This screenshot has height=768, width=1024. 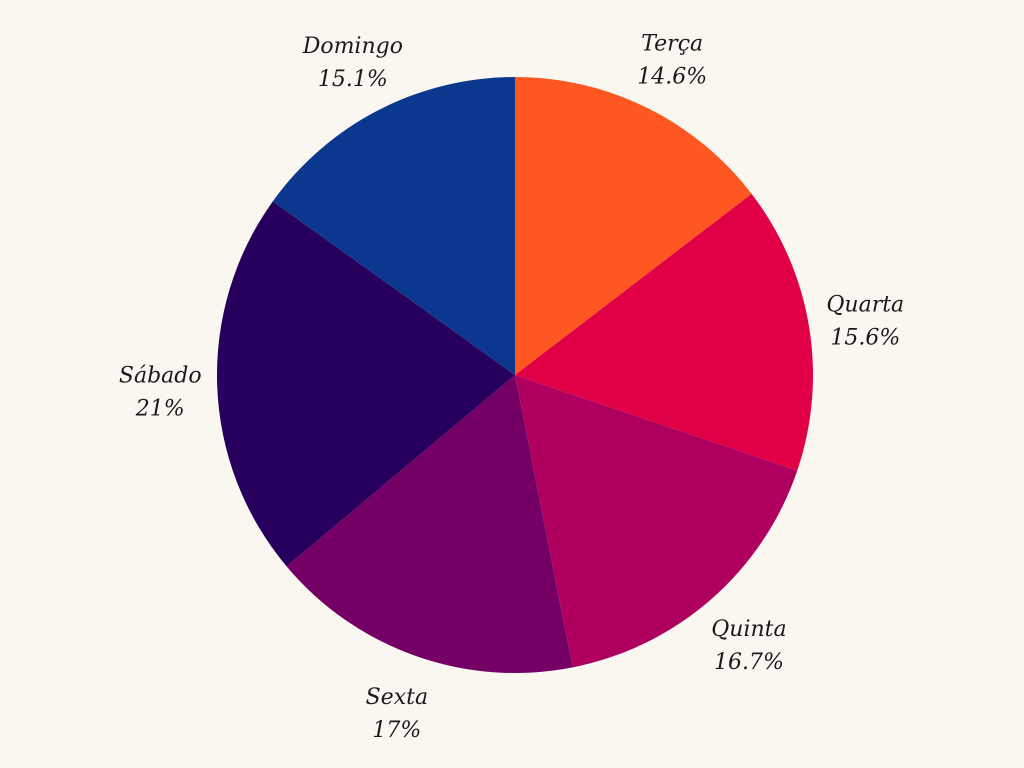 I want to click on slice-percent-label: 21%, so click(x=160, y=408).